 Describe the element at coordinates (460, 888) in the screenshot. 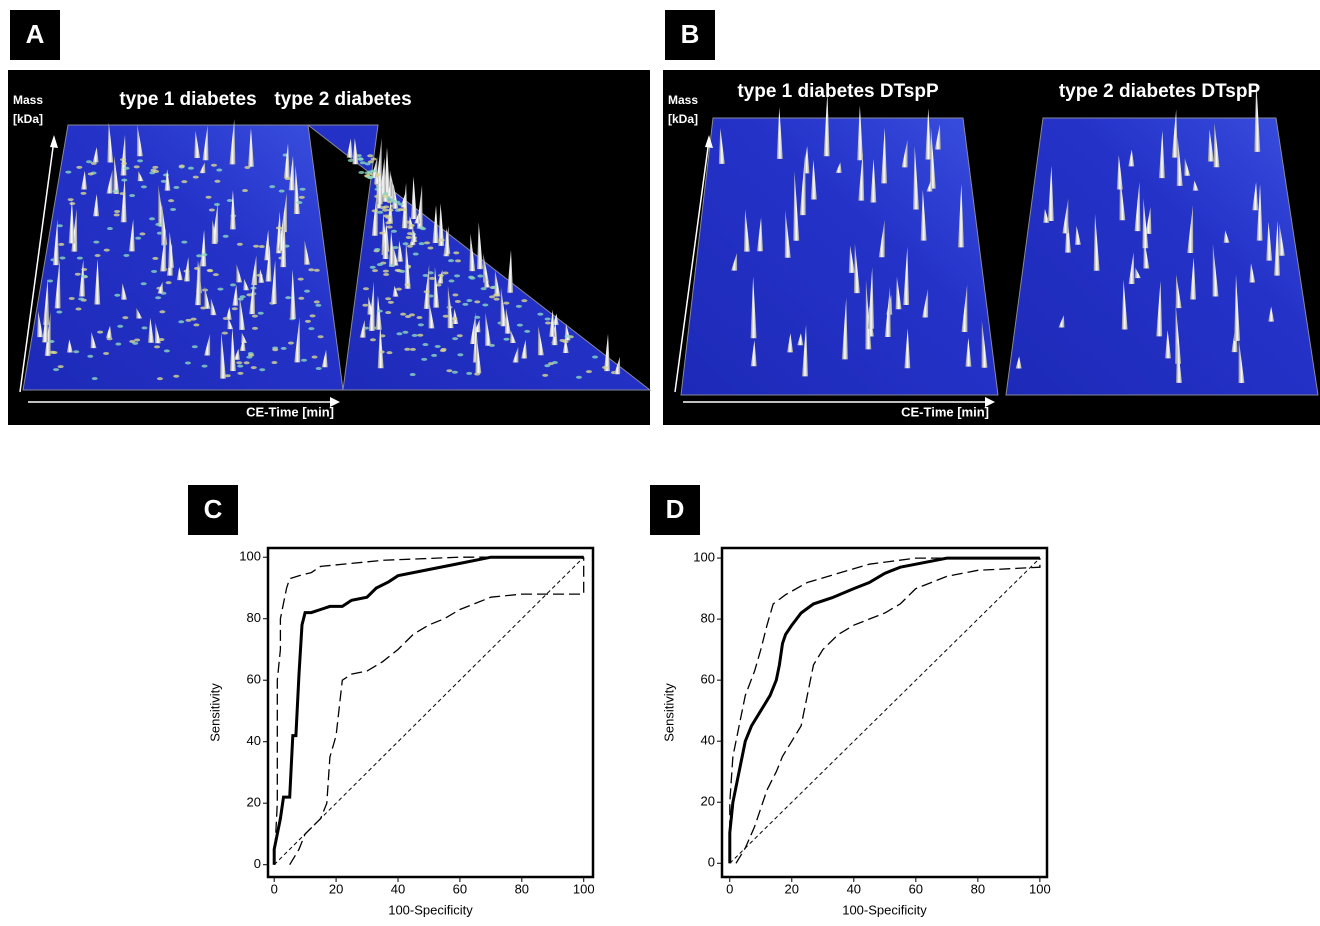

I see `x-tick-label: 60` at that location.